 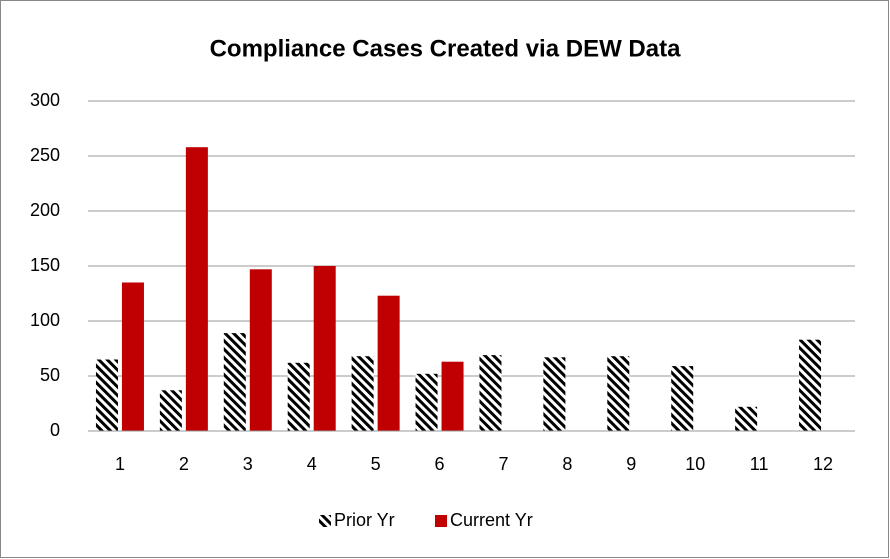 I want to click on x-tick-label: 6, so click(x=440, y=464).